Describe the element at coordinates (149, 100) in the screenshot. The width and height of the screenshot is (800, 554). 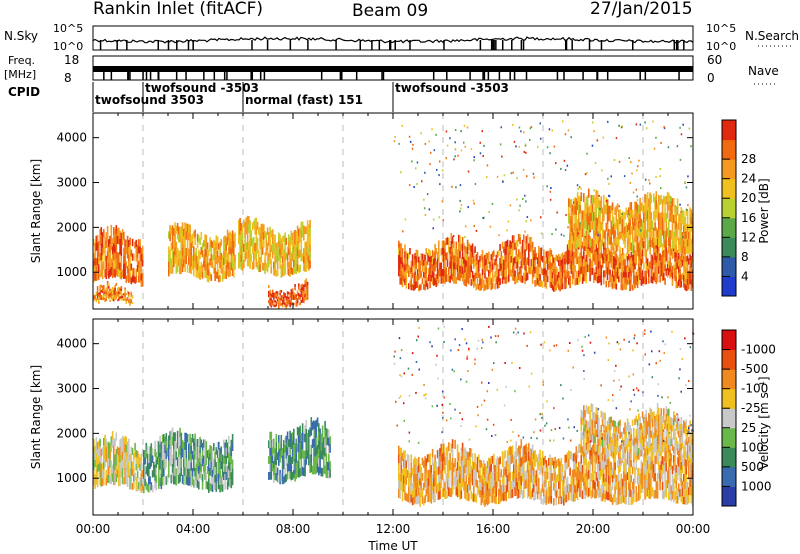
I see `cpid-segment-label: twofsound 3503` at that location.